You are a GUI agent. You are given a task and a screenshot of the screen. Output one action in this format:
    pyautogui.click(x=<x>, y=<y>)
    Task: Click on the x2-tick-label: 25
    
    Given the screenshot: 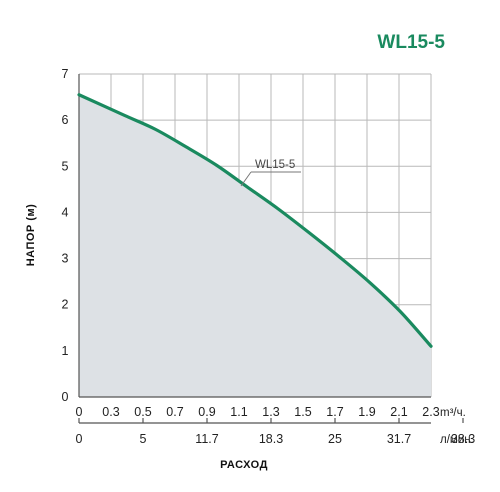 What is the action you would take?
    pyautogui.click(x=335, y=439)
    